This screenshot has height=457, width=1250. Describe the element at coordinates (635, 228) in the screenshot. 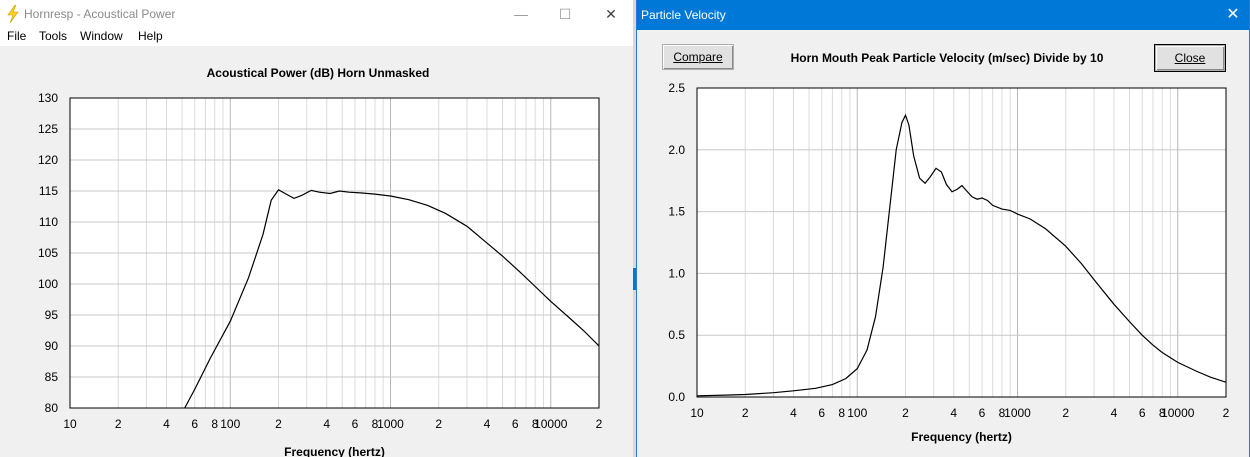

I see `window-divider` at that location.